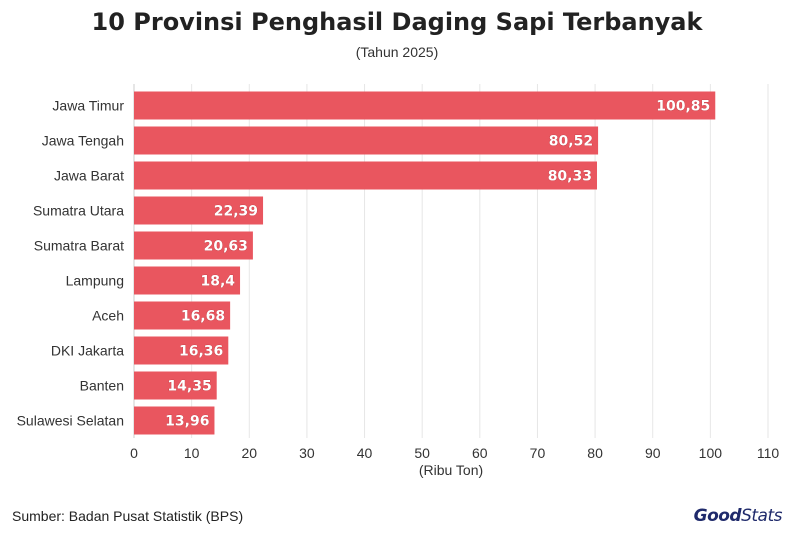 This screenshot has width=794, height=539. Describe the element at coordinates (768, 453) in the screenshot. I see `x-tick-label: 110` at that location.